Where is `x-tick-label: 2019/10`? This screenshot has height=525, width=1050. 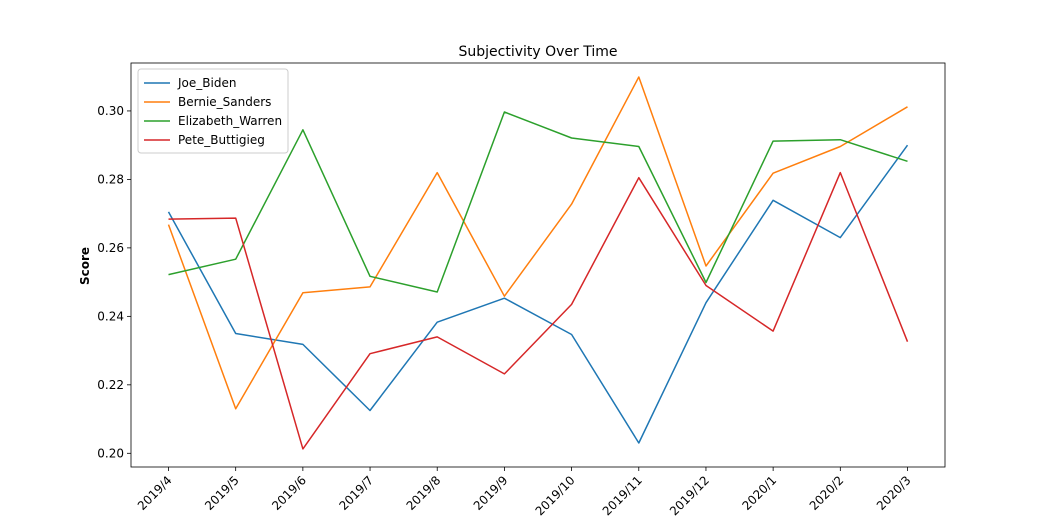 x-tick-label: 2019/10 is located at coordinates (555, 495).